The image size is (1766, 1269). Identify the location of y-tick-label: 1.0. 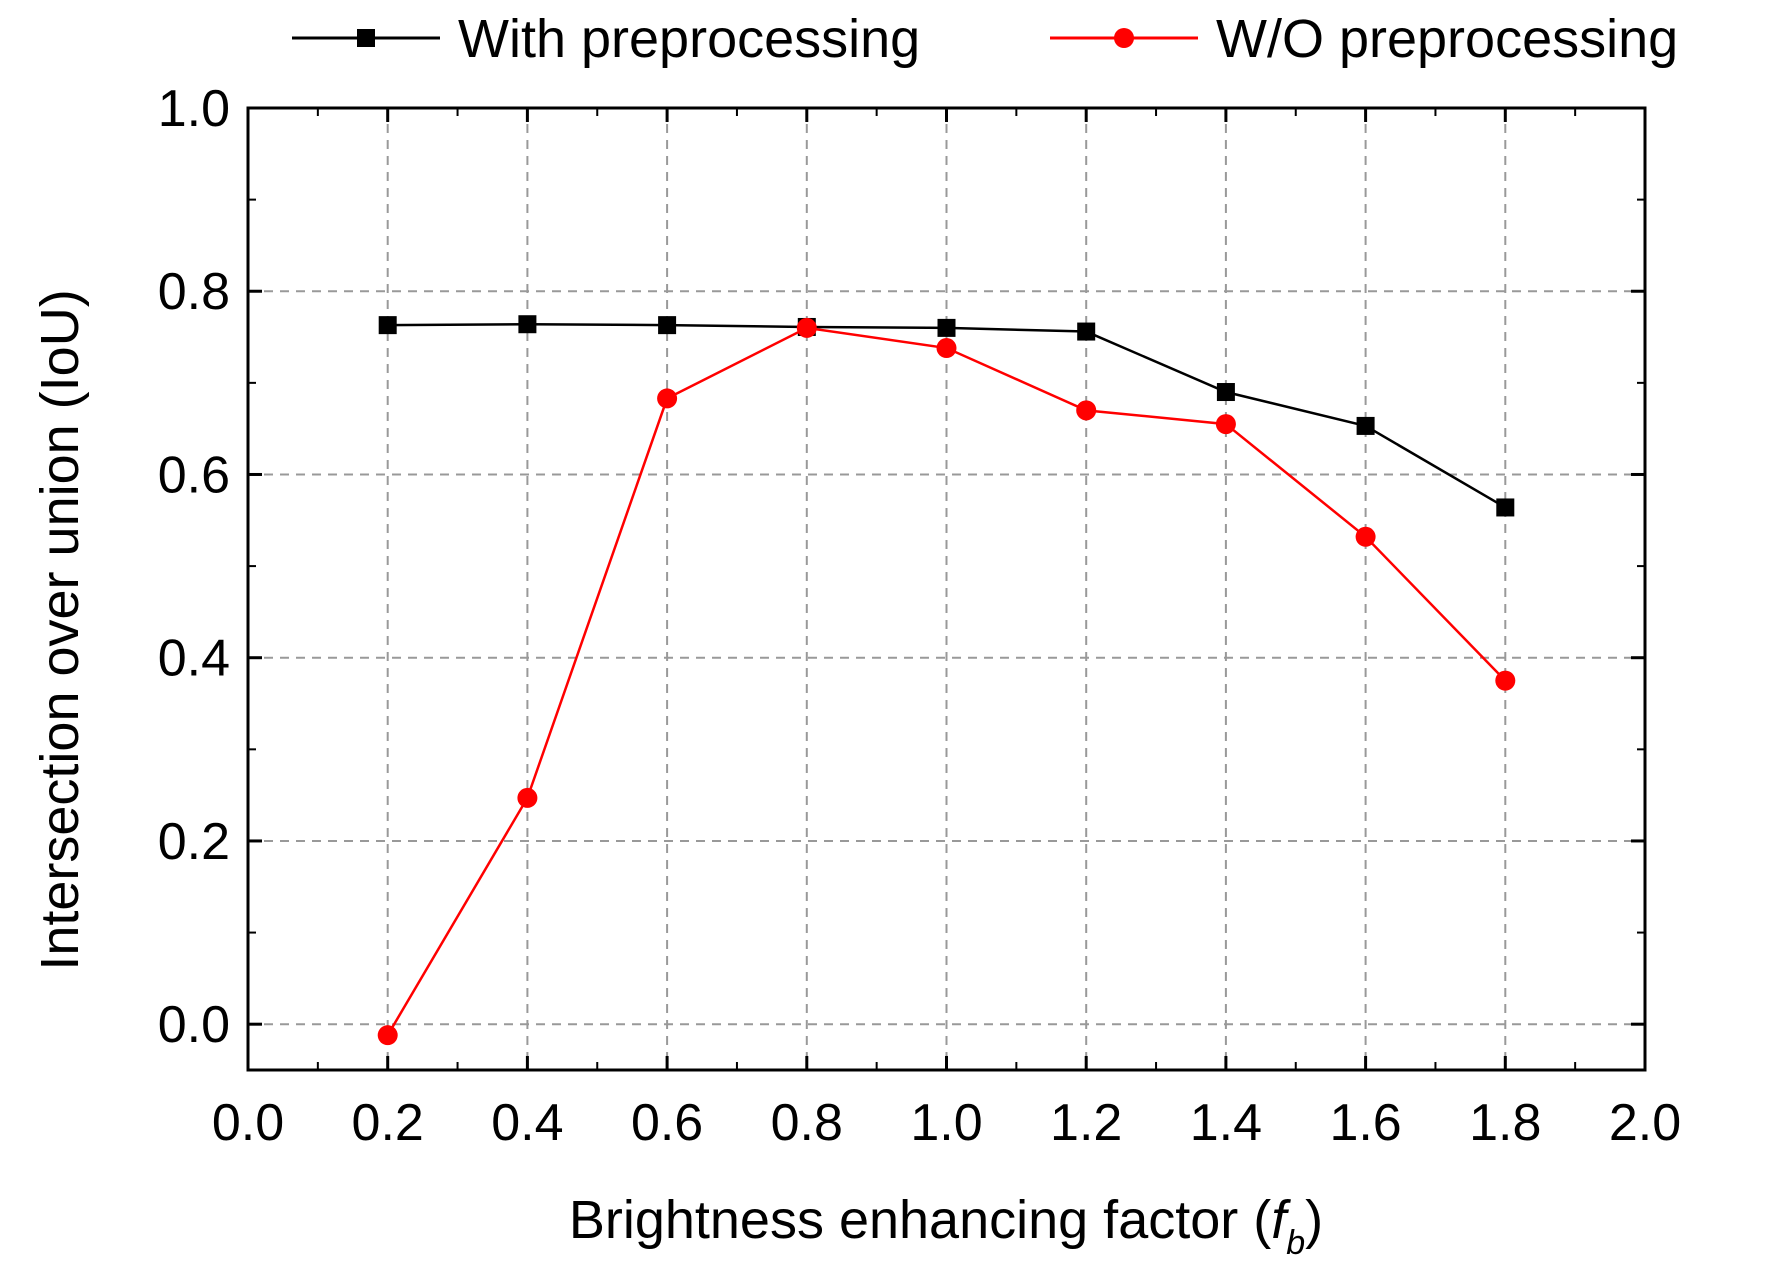
(194, 109).